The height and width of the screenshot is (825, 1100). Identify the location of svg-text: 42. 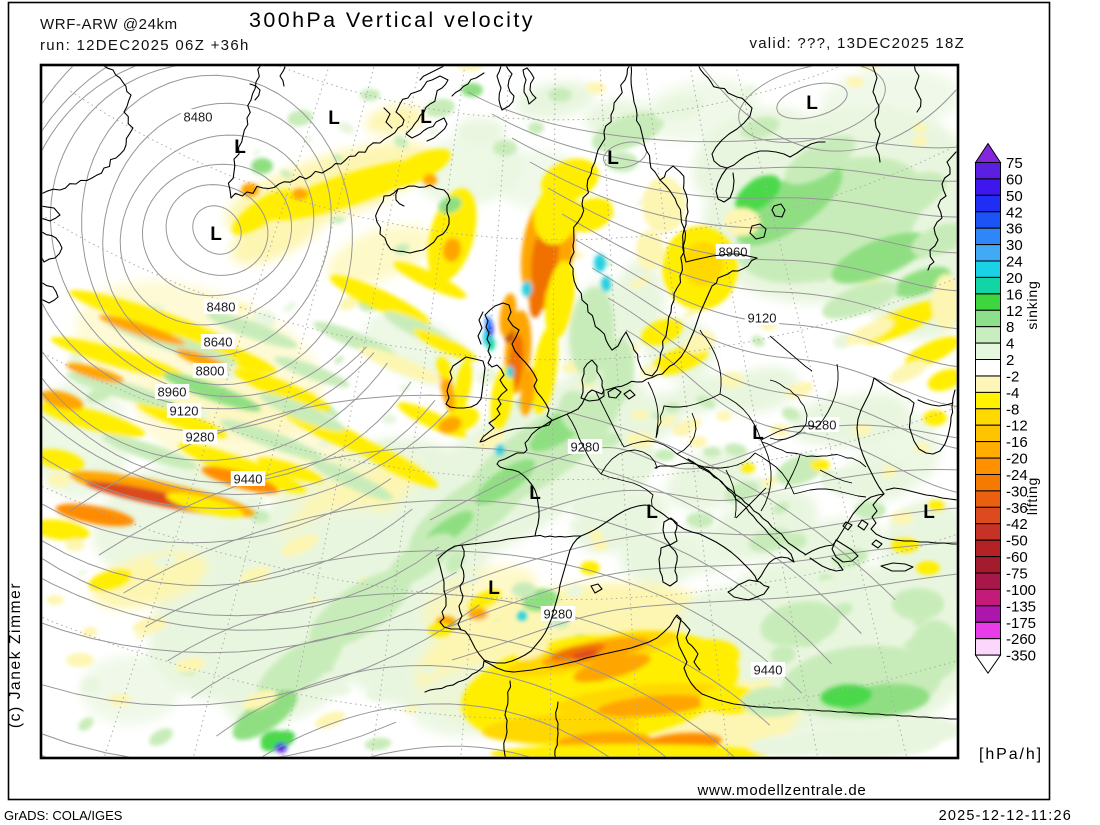
(1014, 212).